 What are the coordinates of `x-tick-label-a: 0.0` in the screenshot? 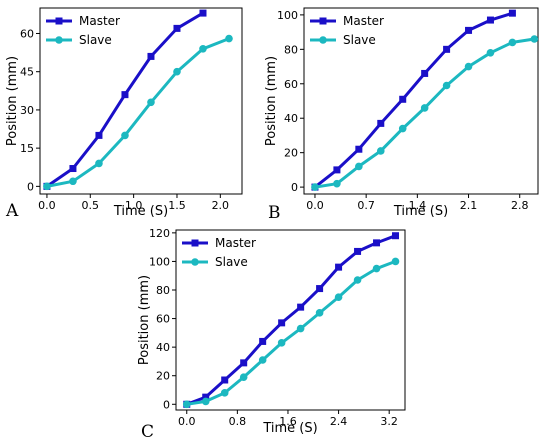 It's located at (47, 205).